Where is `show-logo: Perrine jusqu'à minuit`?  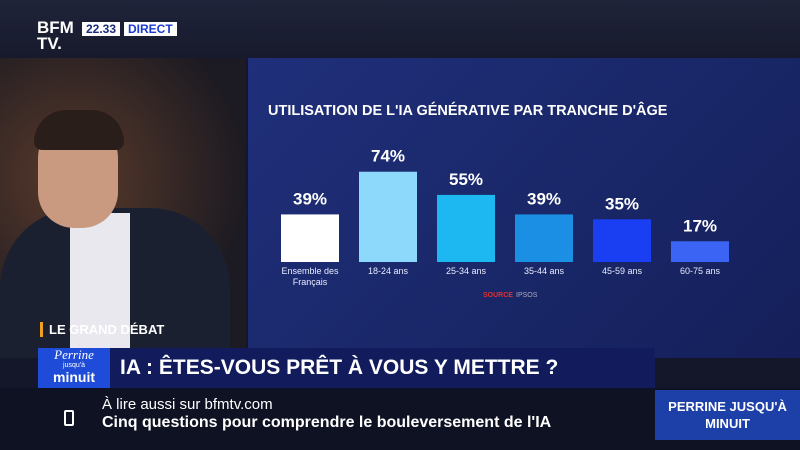 show-logo: Perrine jusqu'à minuit is located at coordinates (74, 368).